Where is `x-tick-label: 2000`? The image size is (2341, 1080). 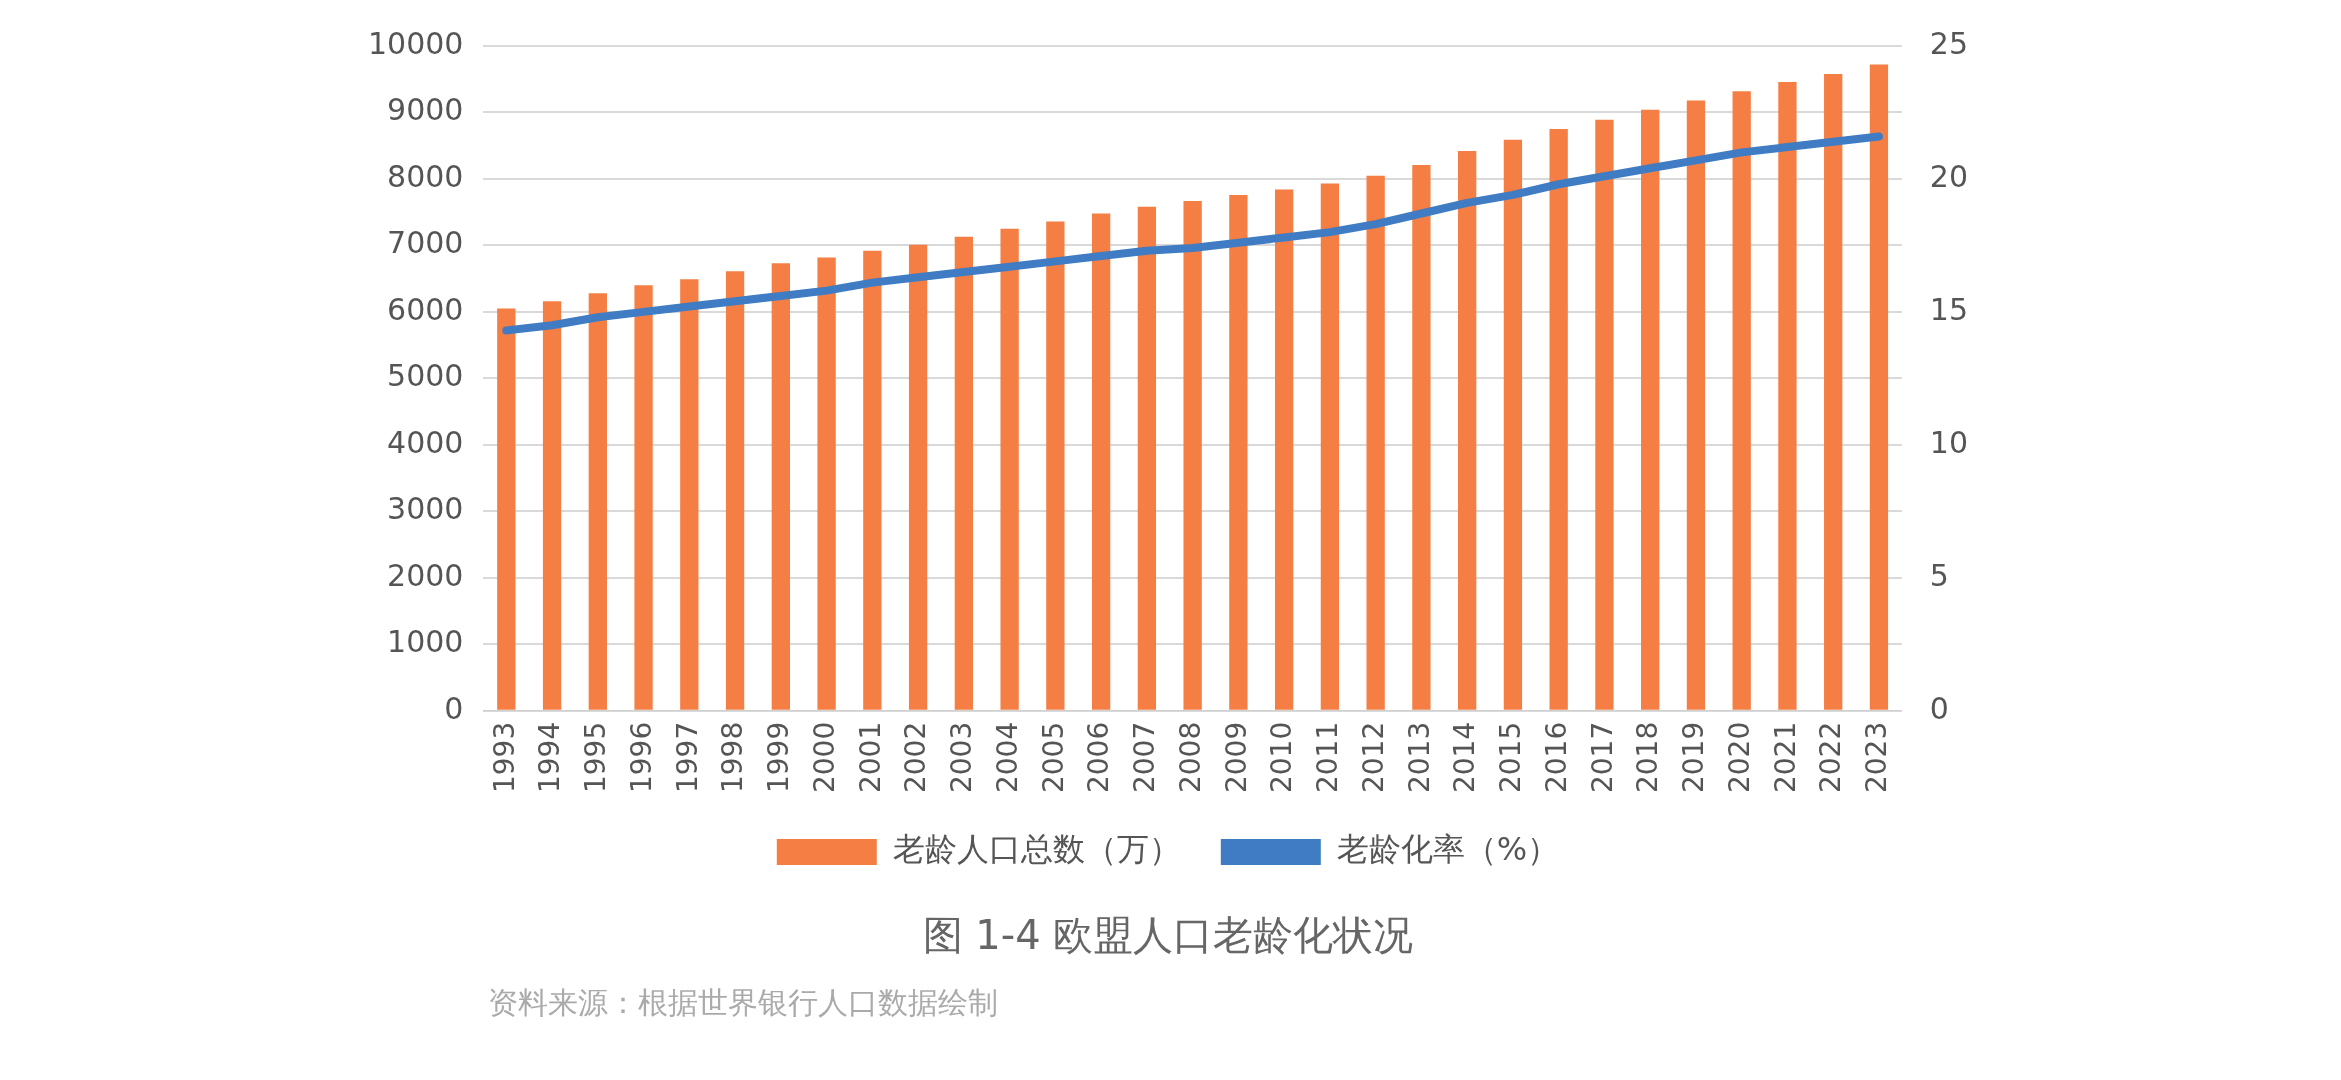
x-tick-label: 2000 is located at coordinates (824, 757).